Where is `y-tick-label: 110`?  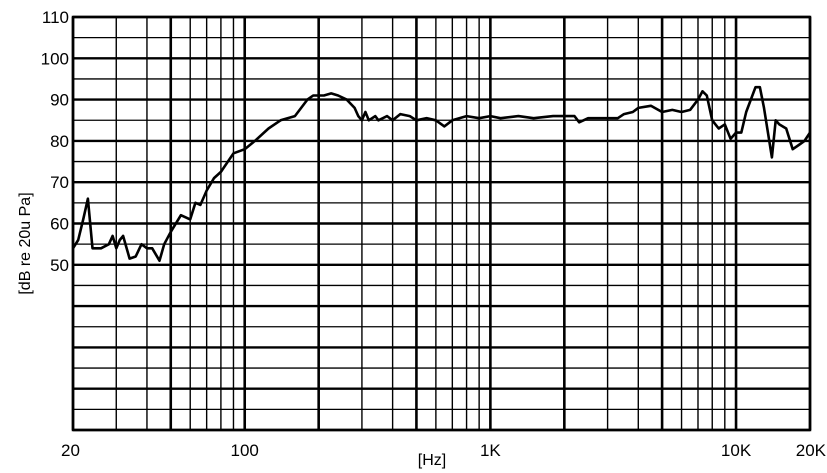 y-tick-label: 110 is located at coordinates (55, 17).